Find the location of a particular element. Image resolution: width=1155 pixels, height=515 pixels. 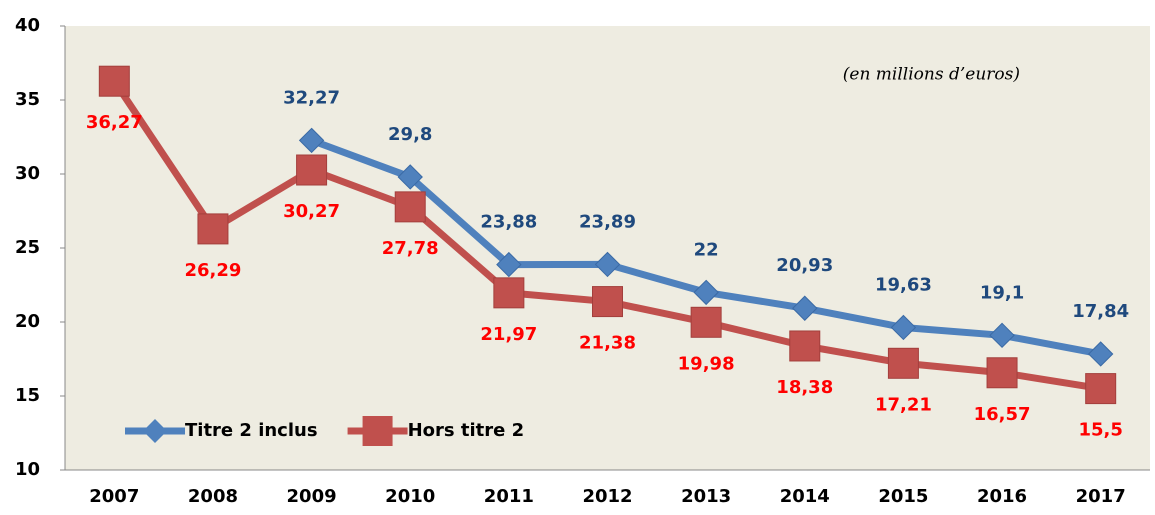

y-tick-label: 40 is located at coordinates (27, 25).